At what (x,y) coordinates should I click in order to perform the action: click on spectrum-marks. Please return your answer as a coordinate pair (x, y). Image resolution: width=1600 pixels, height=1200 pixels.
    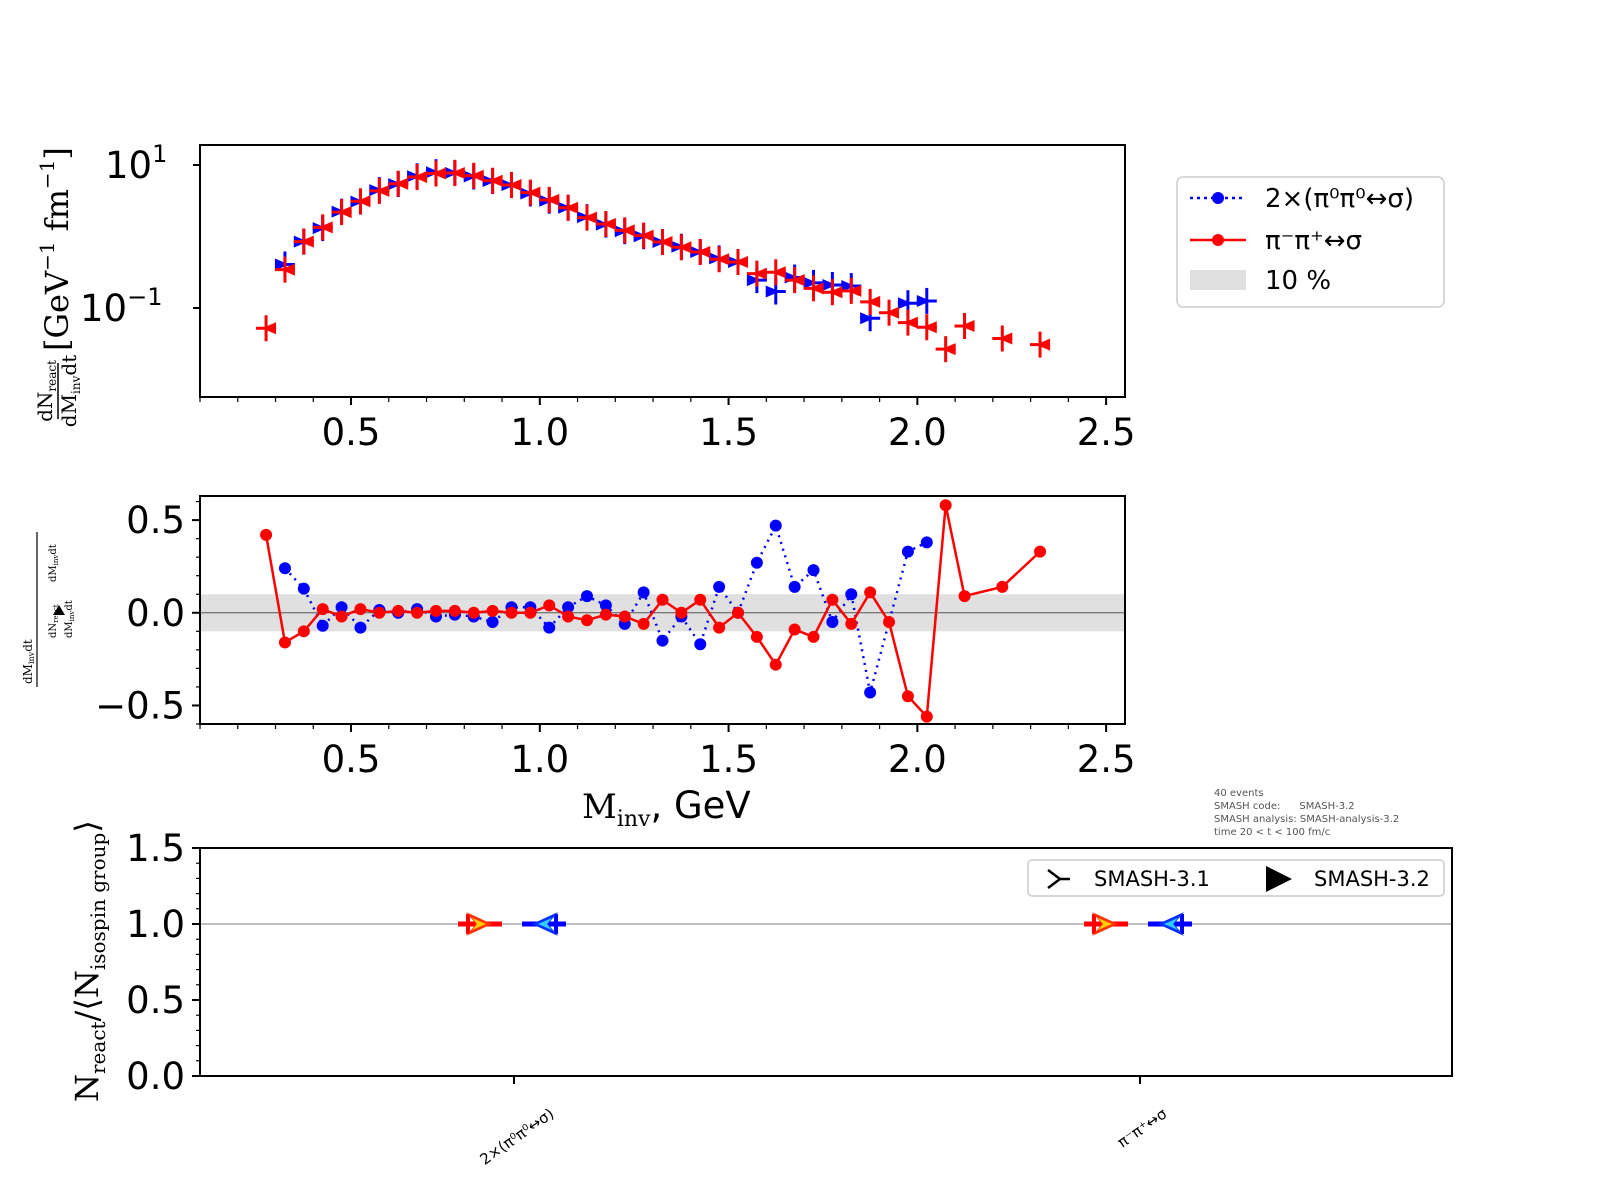
    Looking at the image, I should click on (653, 261).